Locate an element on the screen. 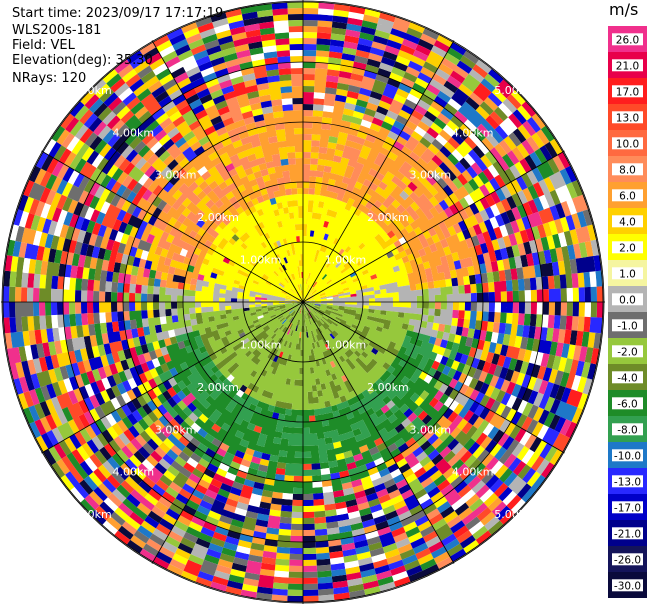 This screenshot has height=607, width=647. colorbar-tick-label: -13.0 is located at coordinates (627, 482).